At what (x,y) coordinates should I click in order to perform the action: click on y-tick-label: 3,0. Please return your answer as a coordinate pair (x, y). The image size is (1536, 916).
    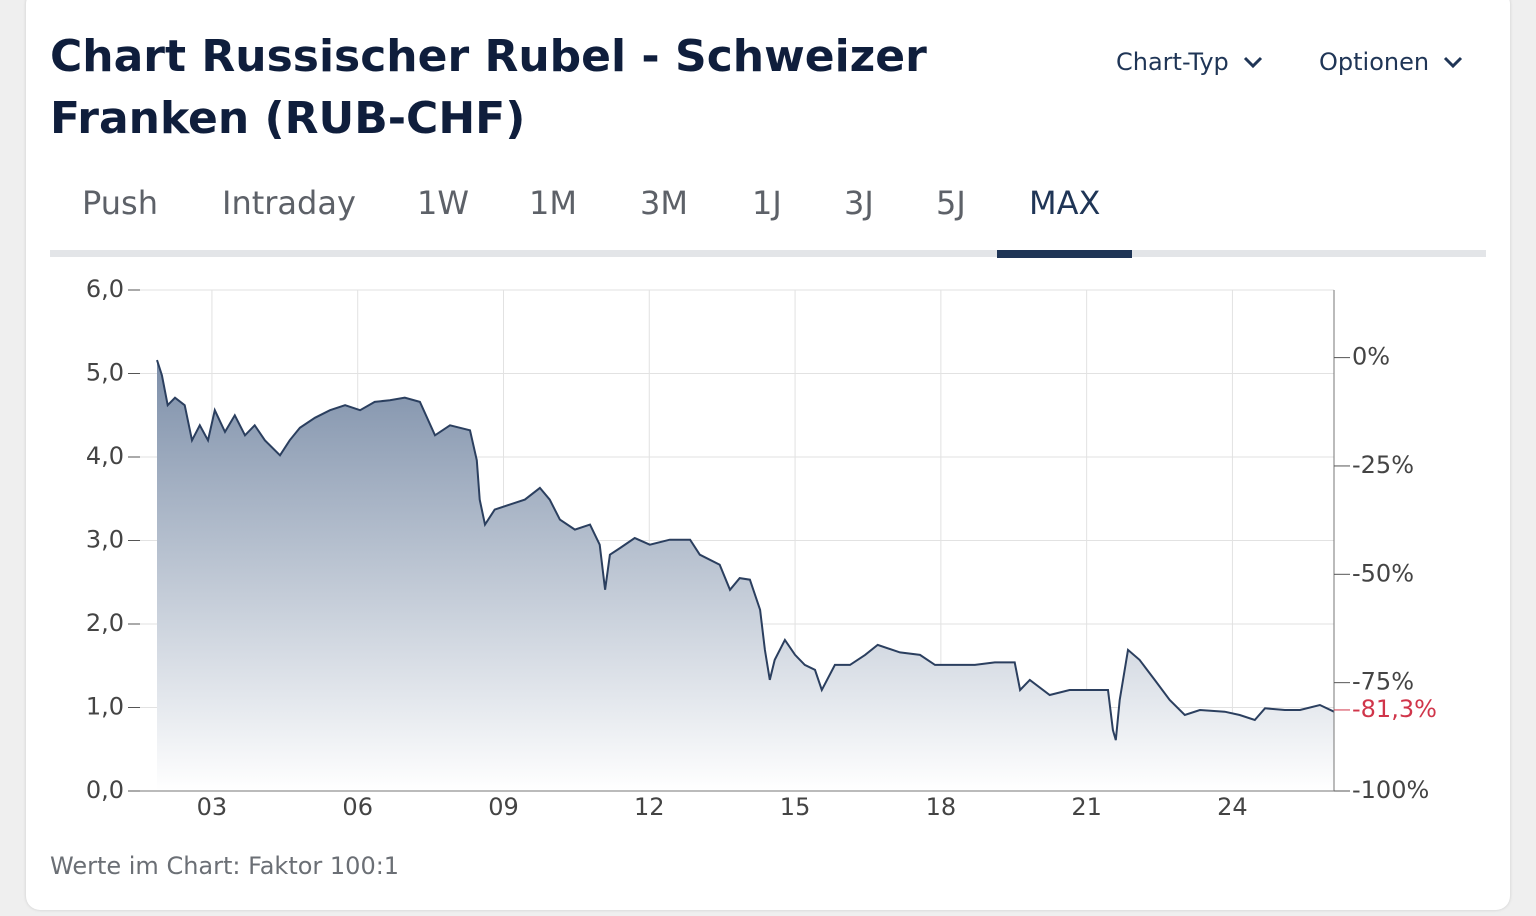
    Looking at the image, I should click on (105, 540).